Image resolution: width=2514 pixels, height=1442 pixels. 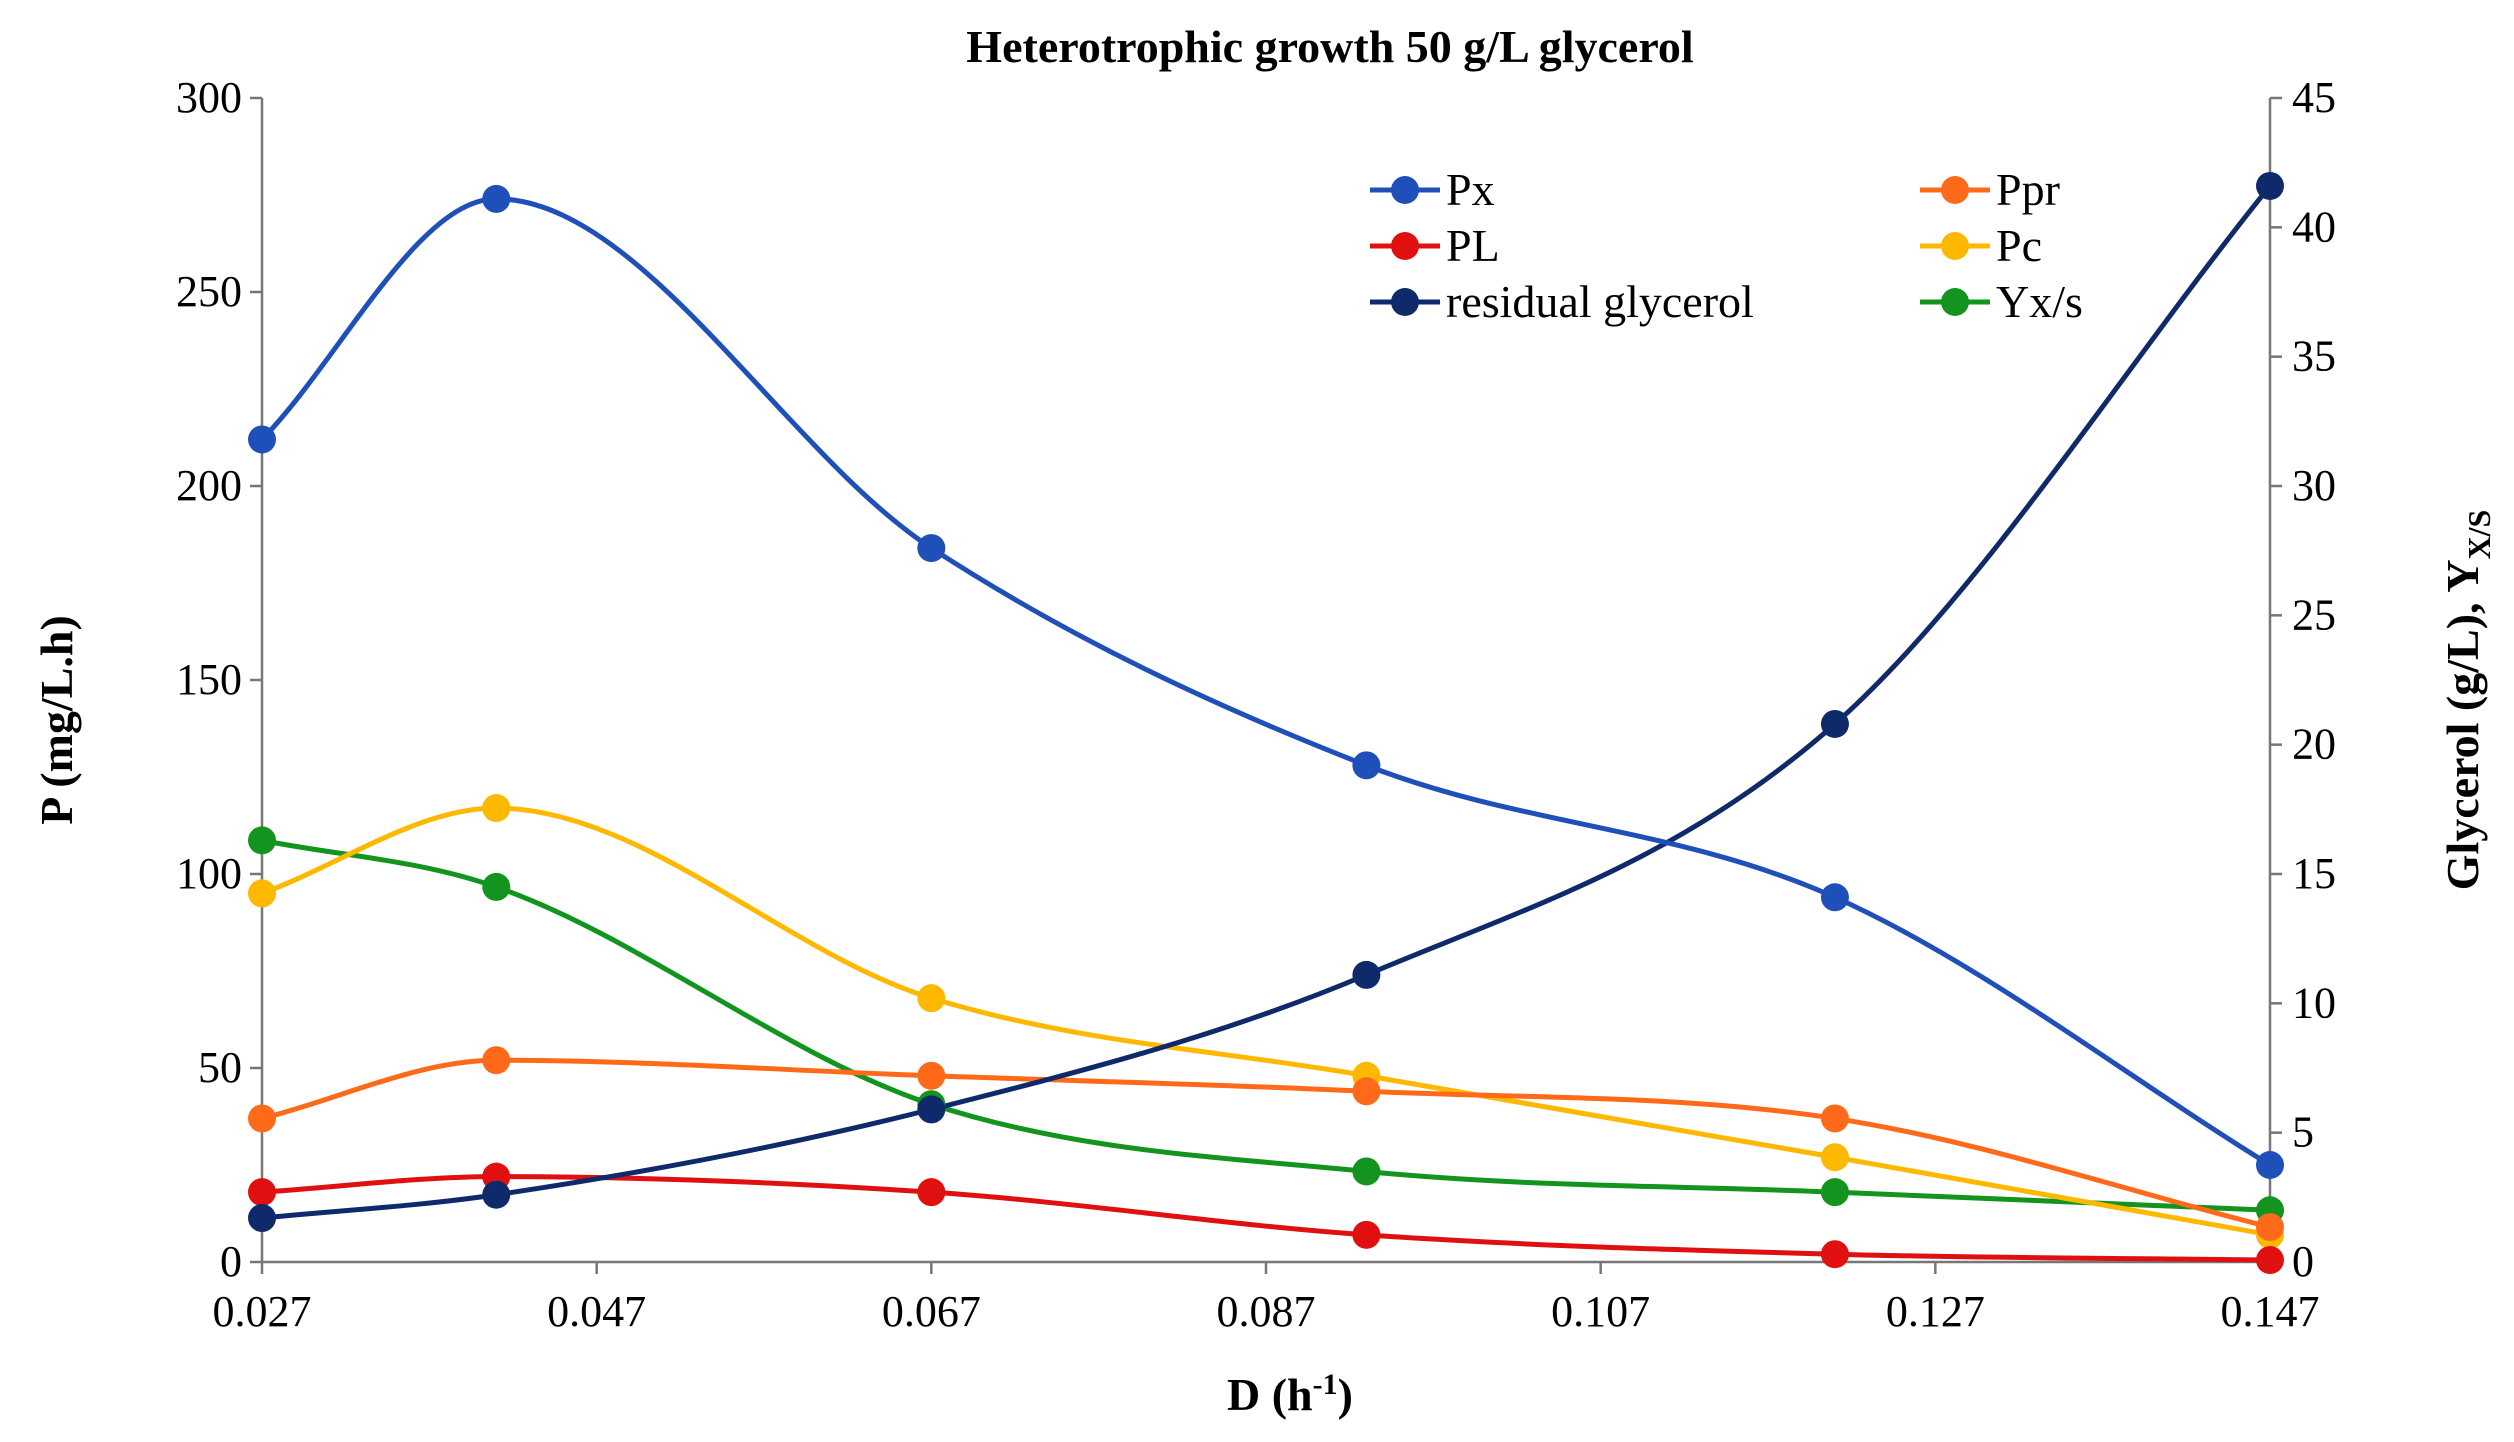 What do you see at coordinates (1600, 1311) in the screenshot?
I see `x-tick-label: 0.107` at bounding box center [1600, 1311].